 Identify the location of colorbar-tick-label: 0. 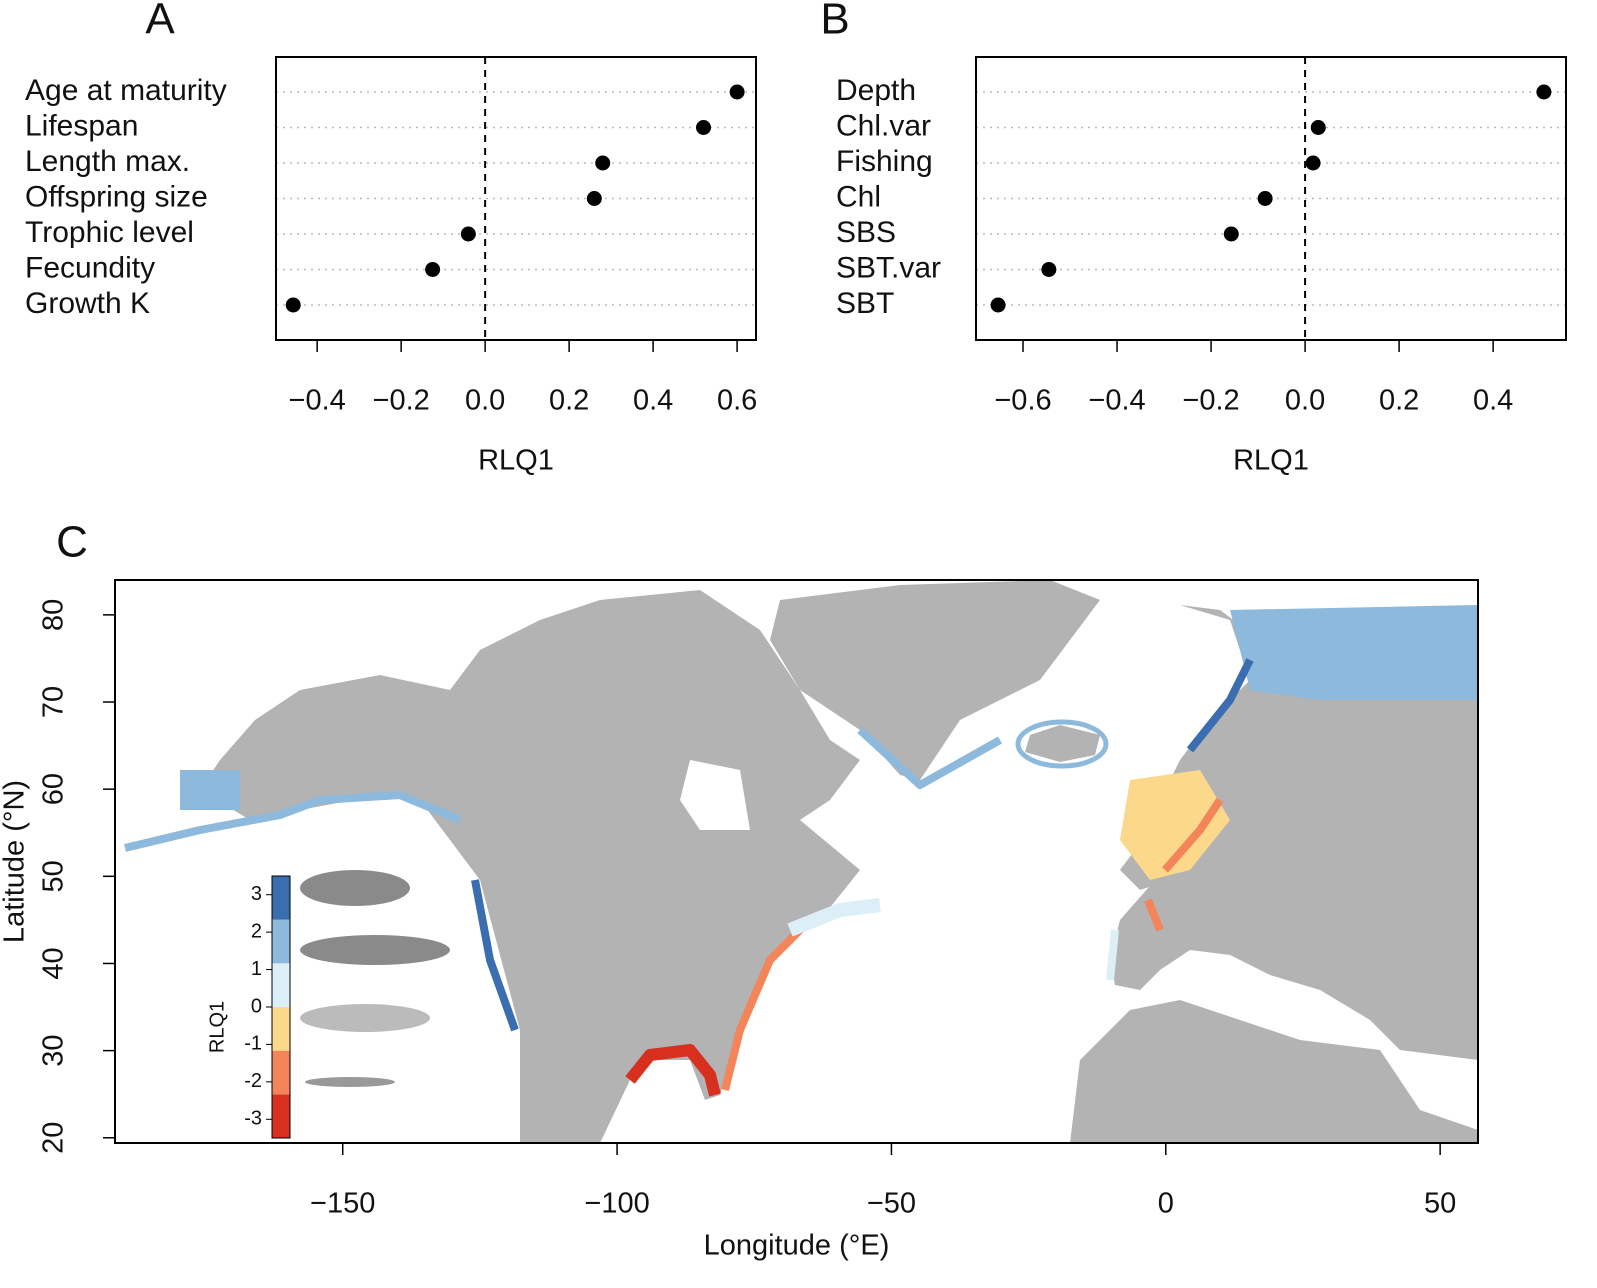
(256, 1006).